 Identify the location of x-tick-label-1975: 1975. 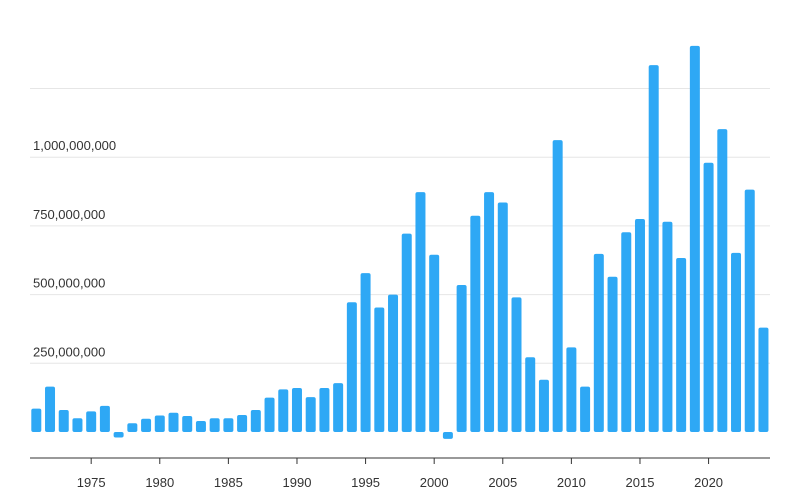
(91, 482).